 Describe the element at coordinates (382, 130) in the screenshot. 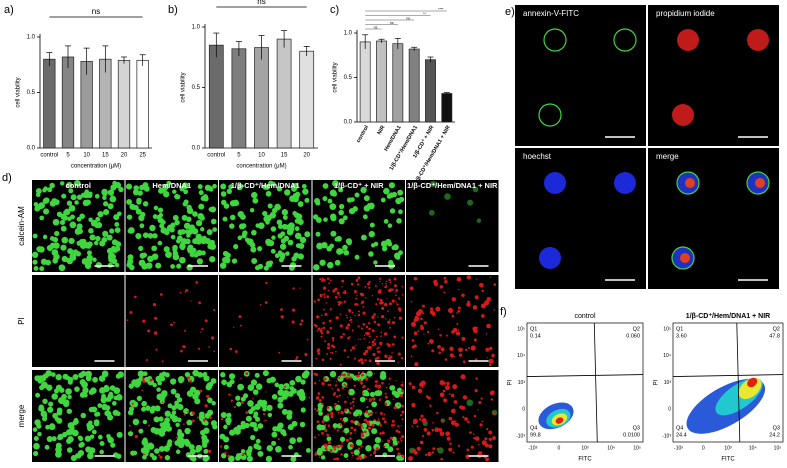

I see `x-tick-label: NIR` at that location.